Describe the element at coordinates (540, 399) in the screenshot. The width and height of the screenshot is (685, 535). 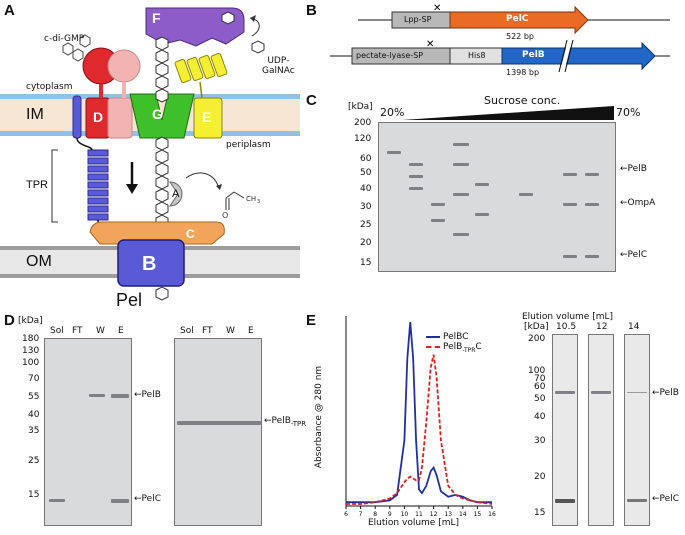
I see `e-marker: 50` at that location.